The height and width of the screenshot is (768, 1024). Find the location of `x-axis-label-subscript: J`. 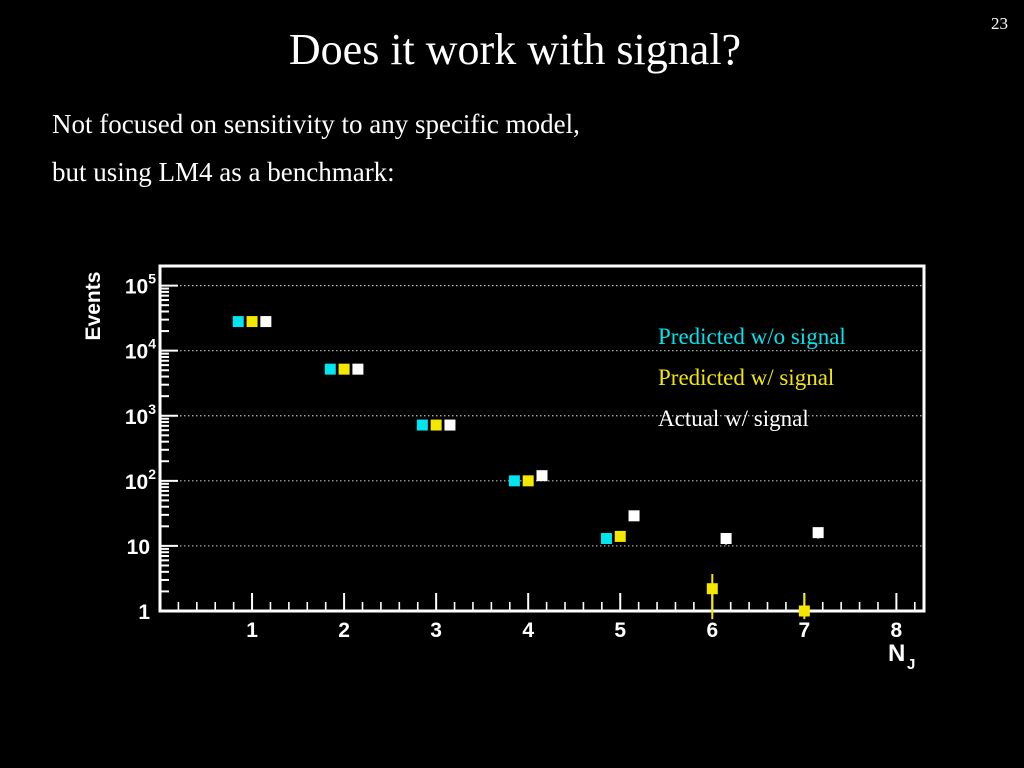

x-axis-label-subscript: J is located at coordinates (911, 663).